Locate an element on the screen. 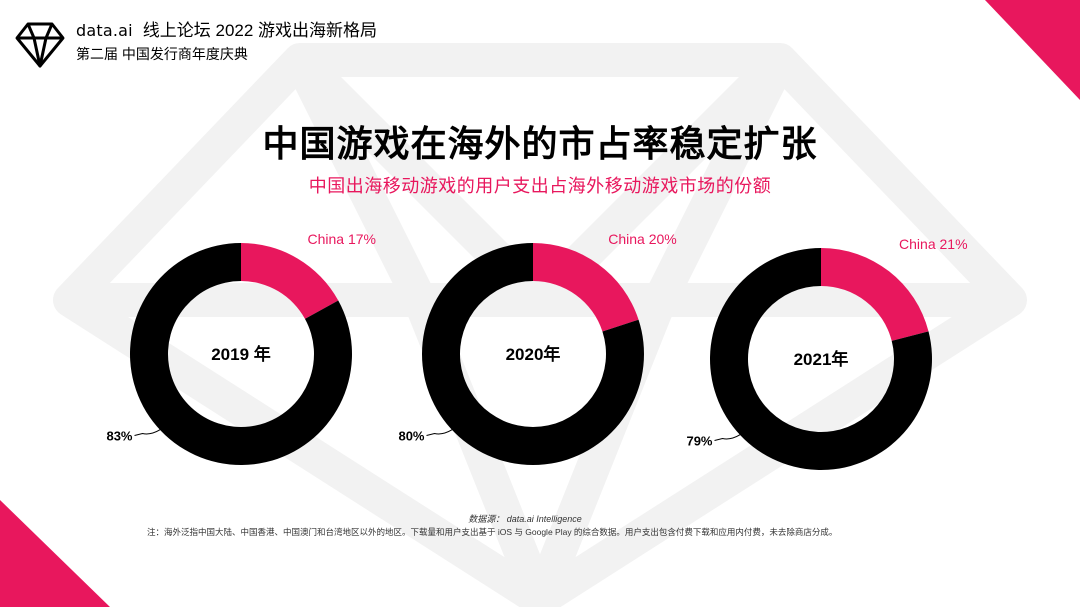 This screenshot has width=1080, height=607. year-label: 2019 年 is located at coordinates (241, 354).